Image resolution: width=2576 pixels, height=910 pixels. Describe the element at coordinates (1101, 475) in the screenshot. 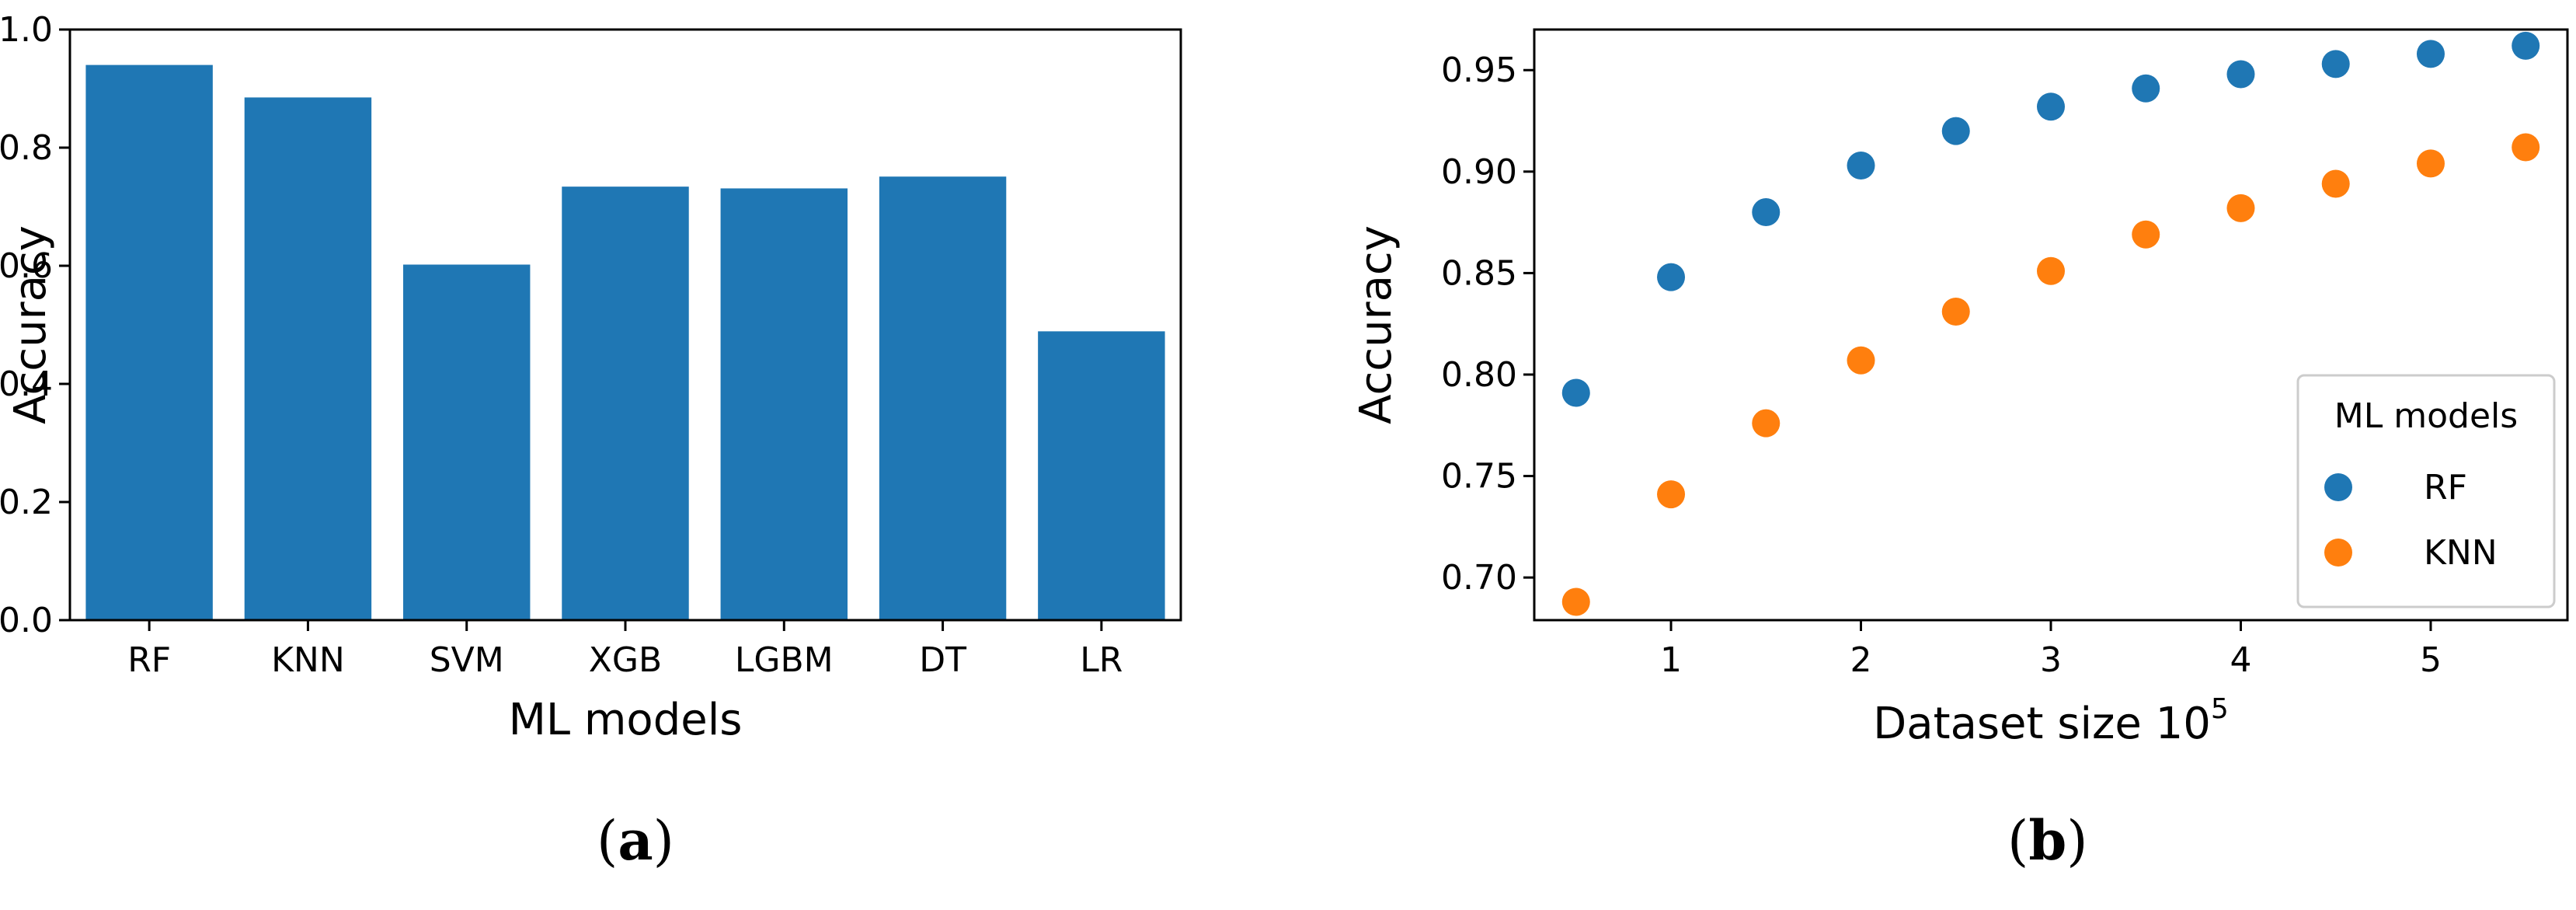

I see `bar-lr` at that location.